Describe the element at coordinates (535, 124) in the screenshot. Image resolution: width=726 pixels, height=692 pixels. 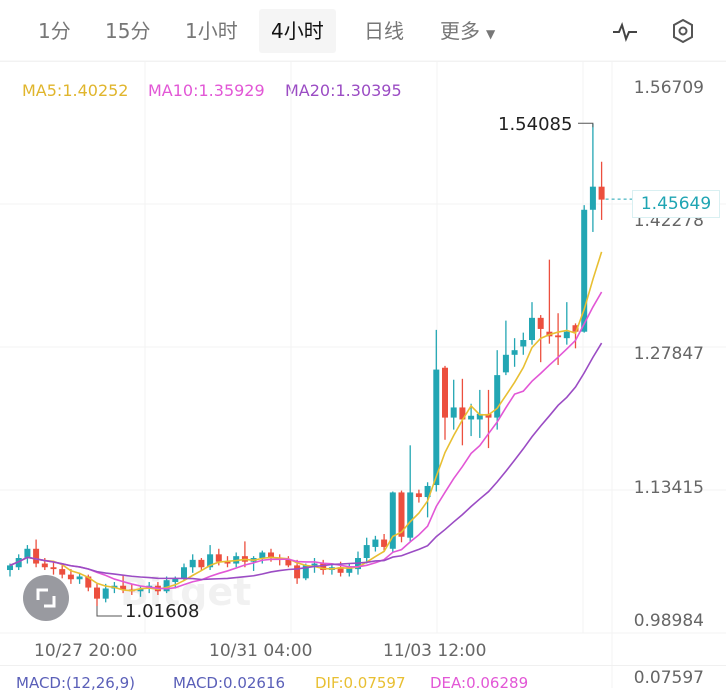
I see `high-label: 1.54085` at that location.